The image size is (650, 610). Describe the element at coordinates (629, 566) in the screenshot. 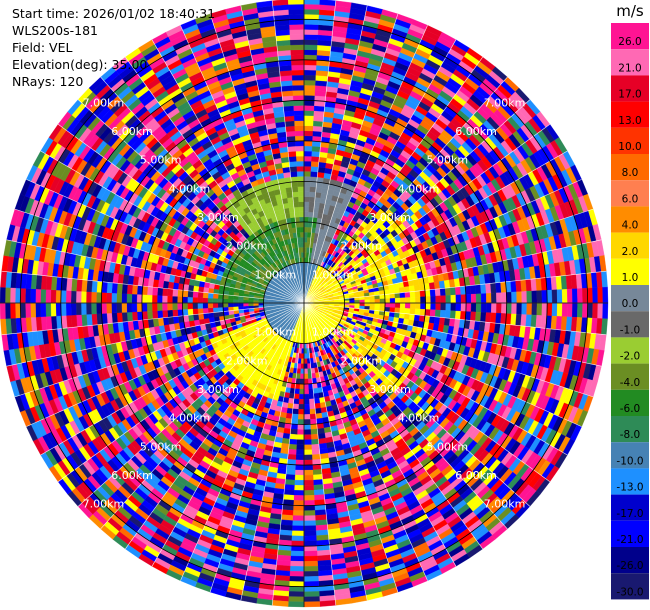

I see `colorbar-tick-label: -26.0` at that location.